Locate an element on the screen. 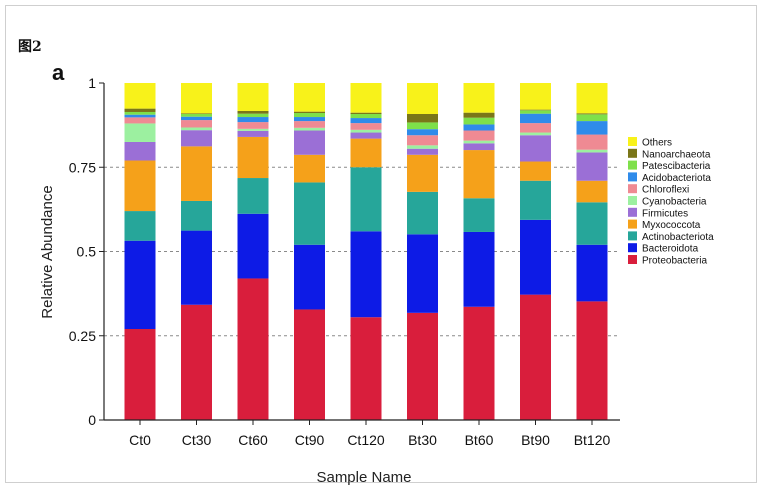 The height and width of the screenshot is (486, 768). x-tick-label: Ct120 is located at coordinates (366, 440).